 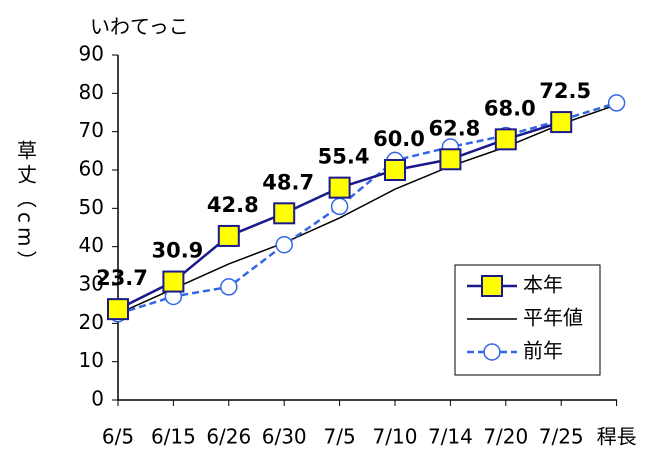 I want to click on x-tick-label: 6/5, so click(x=118, y=437).